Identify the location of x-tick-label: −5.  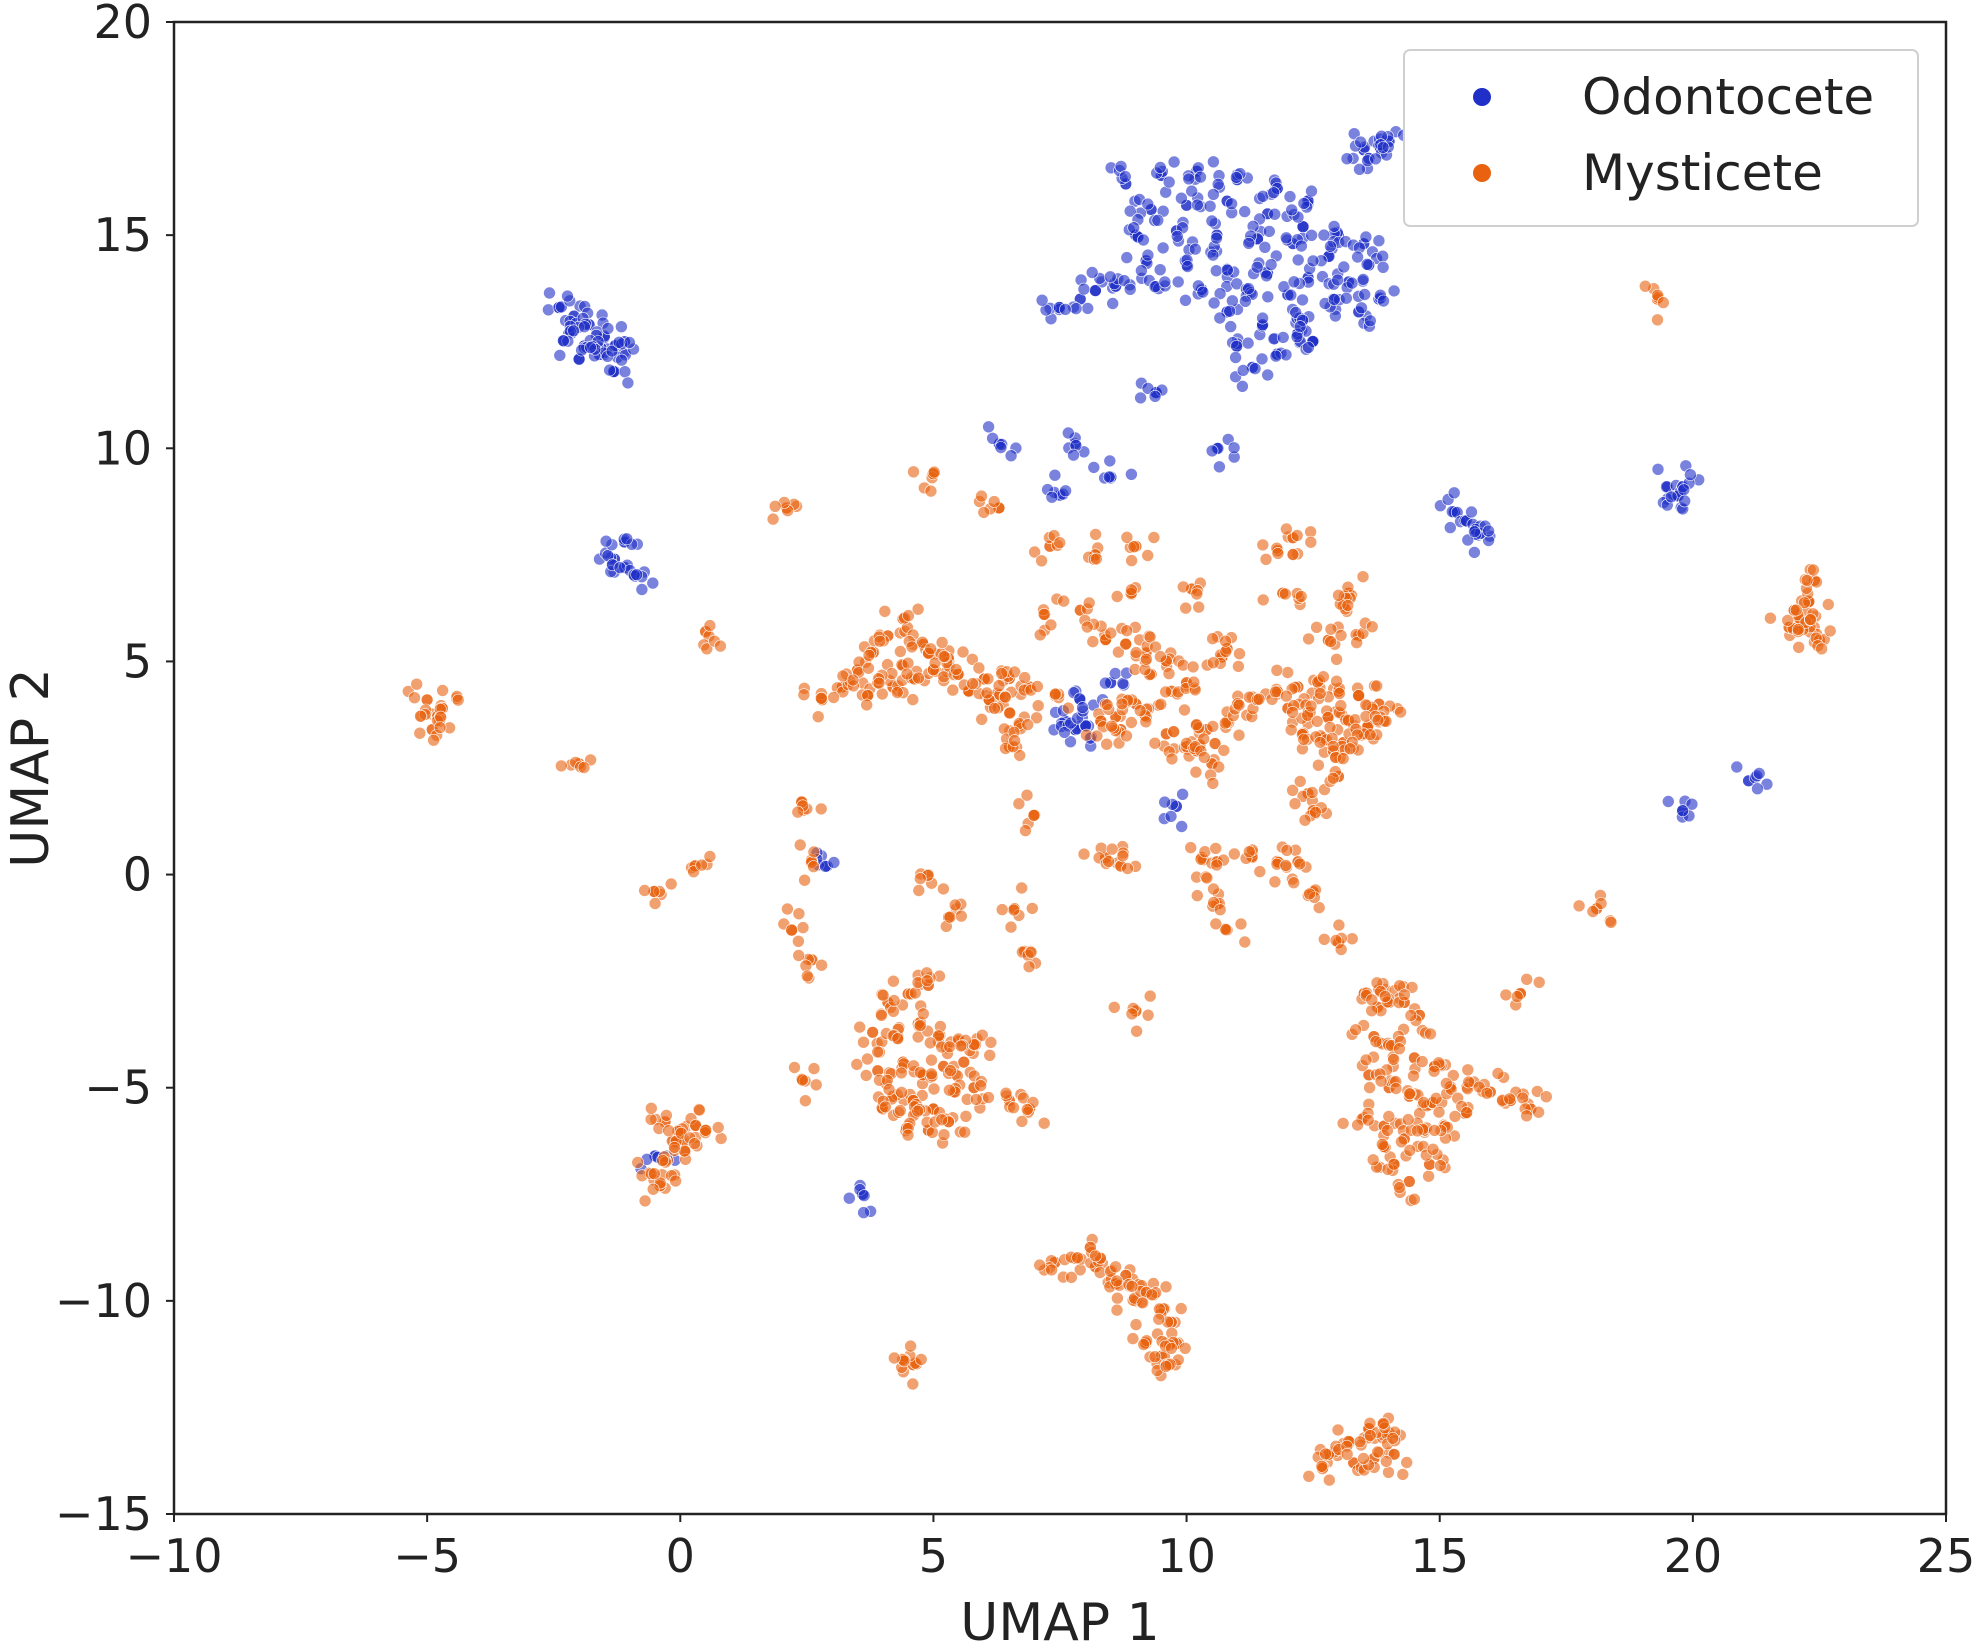
(427, 1556).